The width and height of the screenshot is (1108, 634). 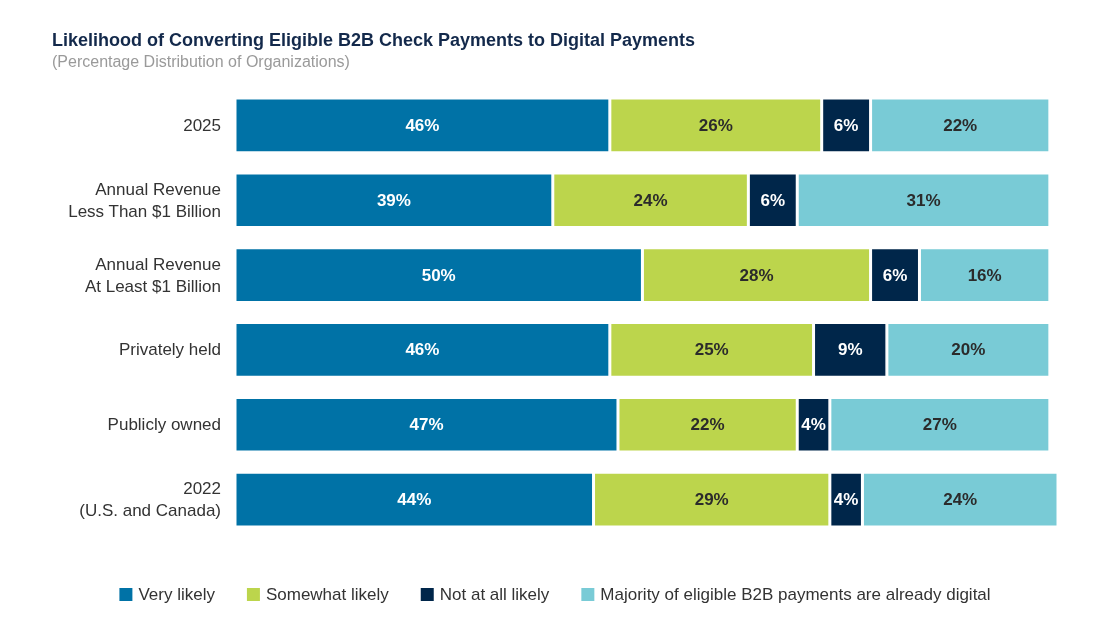 I want to click on data-label: 20%, so click(x=968, y=350).